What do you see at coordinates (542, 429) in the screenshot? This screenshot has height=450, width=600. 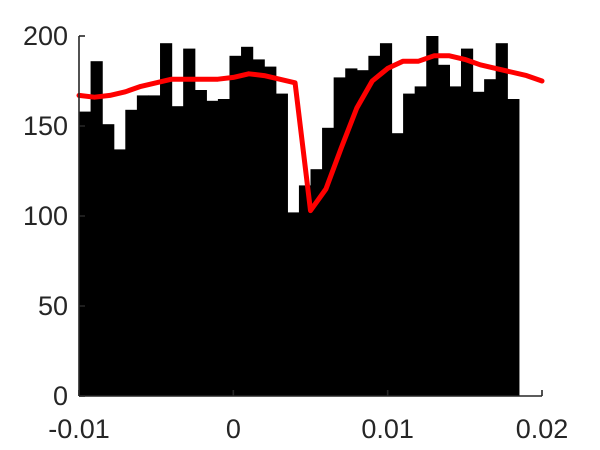 I see `x-tick-label: 0.02` at bounding box center [542, 429].